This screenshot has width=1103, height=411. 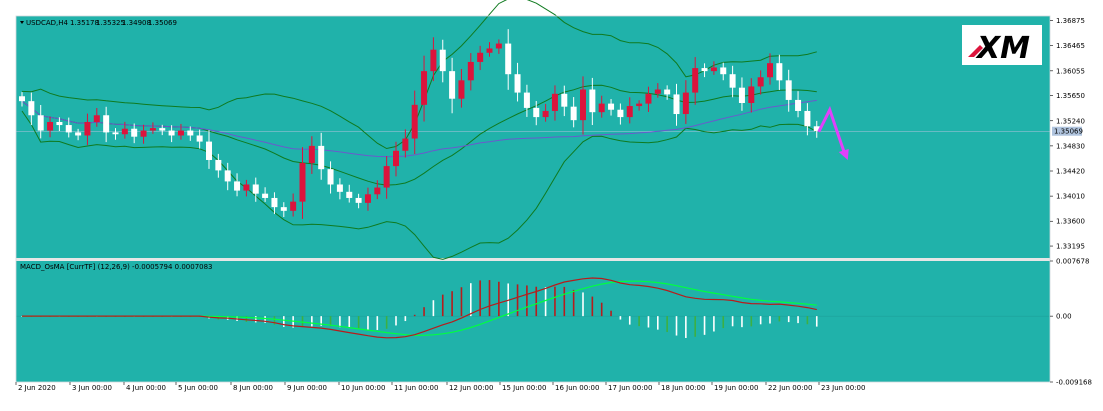 I want to click on x-tick-label: 18 Jun 00:00, so click(x=683, y=388).